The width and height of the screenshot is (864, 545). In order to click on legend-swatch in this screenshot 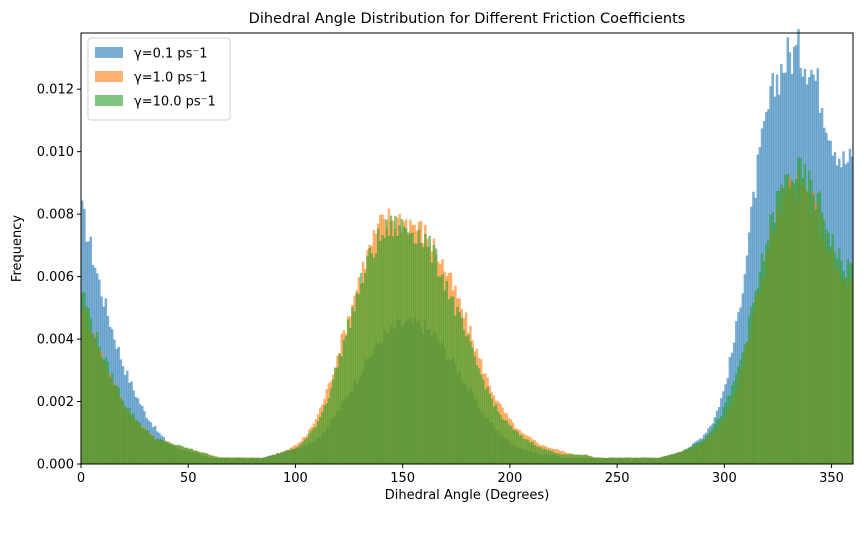, I will do `click(109, 76)`.